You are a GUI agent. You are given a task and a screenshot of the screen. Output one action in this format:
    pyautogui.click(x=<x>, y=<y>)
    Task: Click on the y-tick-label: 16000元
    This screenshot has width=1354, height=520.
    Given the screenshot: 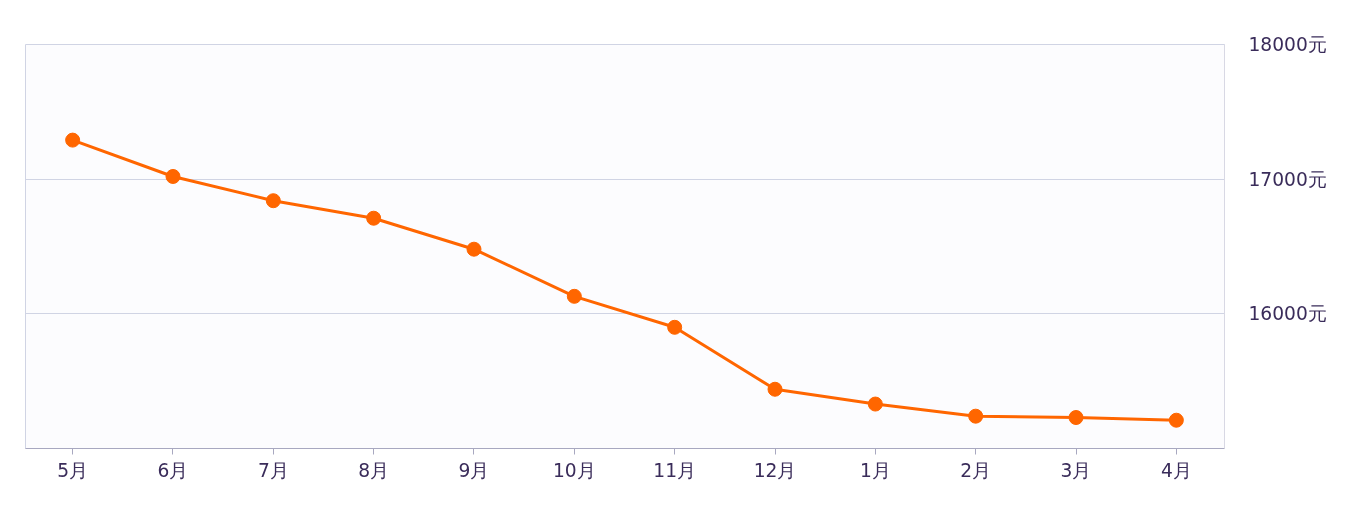 What is the action you would take?
    pyautogui.click(x=1287, y=314)
    